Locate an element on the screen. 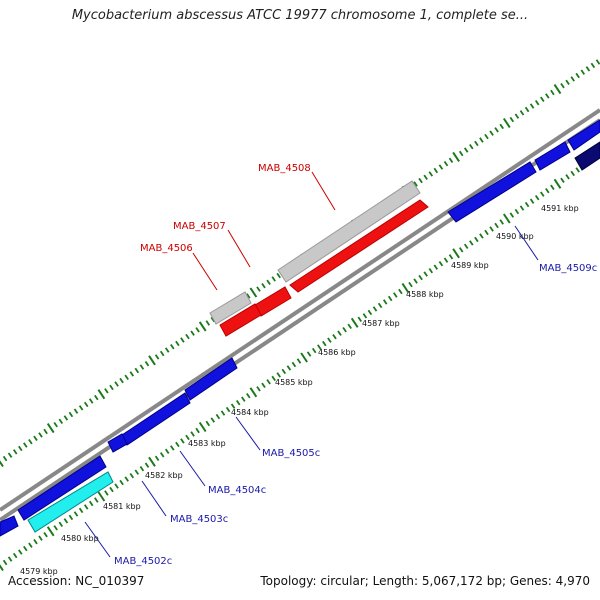 The height and width of the screenshot is (600, 600). cds-mab-4510c is located at coordinates (552, 156).